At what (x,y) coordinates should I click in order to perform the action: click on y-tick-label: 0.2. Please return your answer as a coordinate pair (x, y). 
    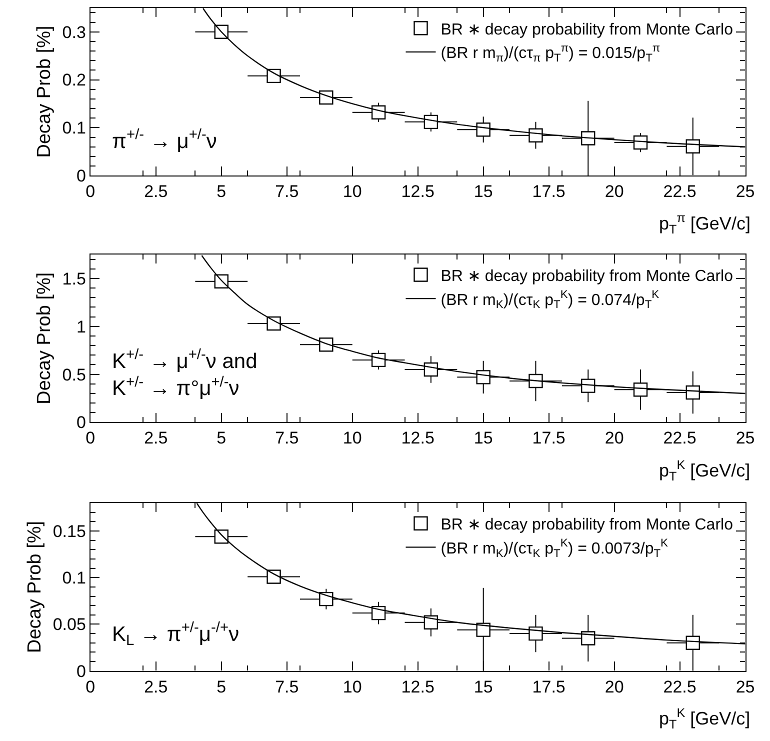
    Looking at the image, I should click on (74, 80).